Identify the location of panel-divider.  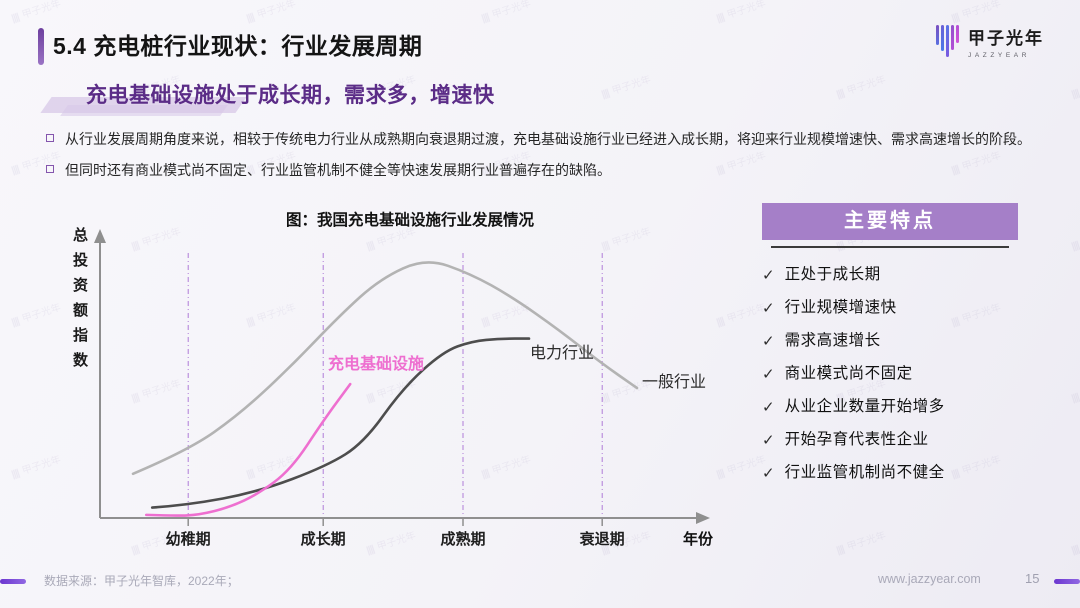
(890, 247).